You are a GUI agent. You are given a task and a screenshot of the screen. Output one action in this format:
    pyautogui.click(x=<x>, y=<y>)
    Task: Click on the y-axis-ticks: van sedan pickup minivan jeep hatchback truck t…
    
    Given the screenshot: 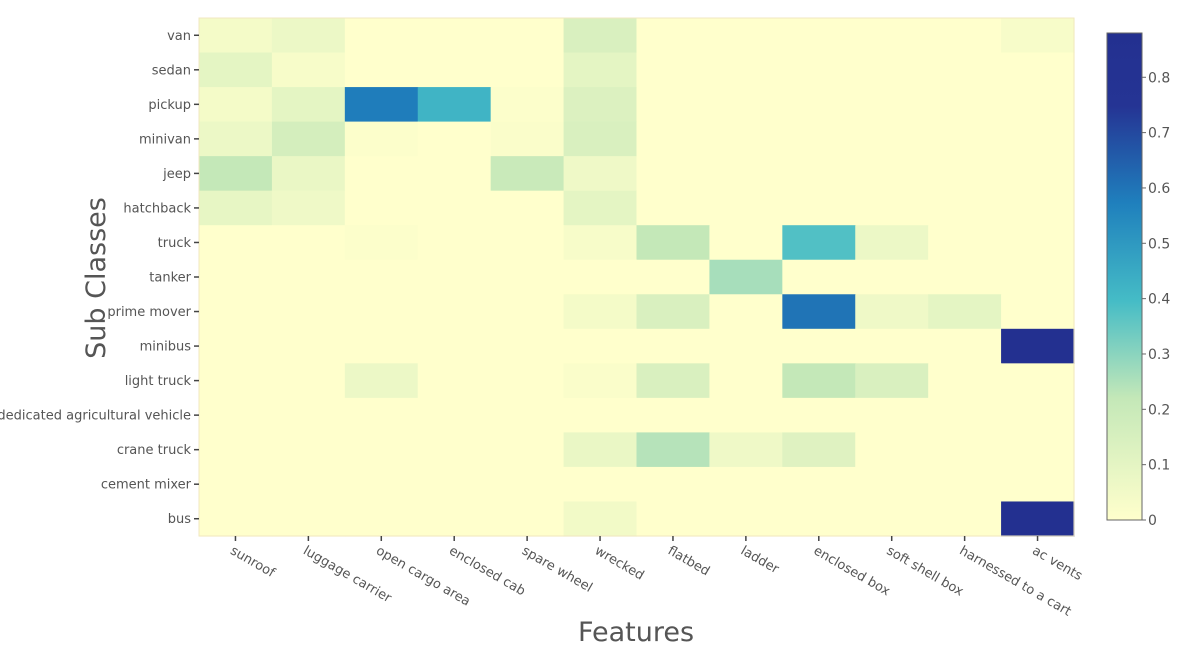 What is the action you would take?
    pyautogui.click(x=99, y=278)
    